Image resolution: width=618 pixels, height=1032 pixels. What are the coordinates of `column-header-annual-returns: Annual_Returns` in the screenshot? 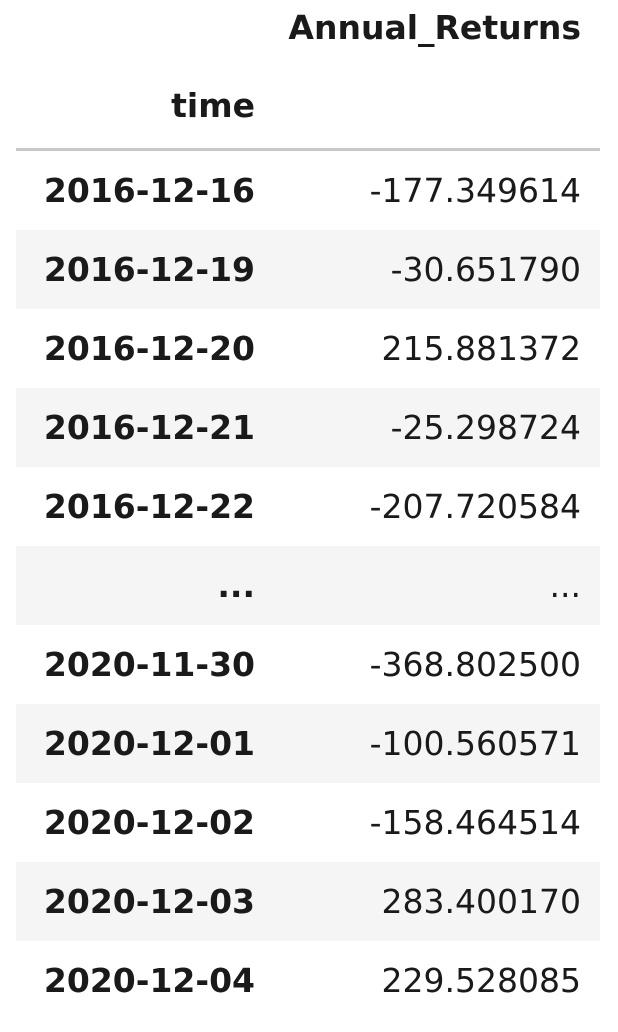 It's located at (434, 27).